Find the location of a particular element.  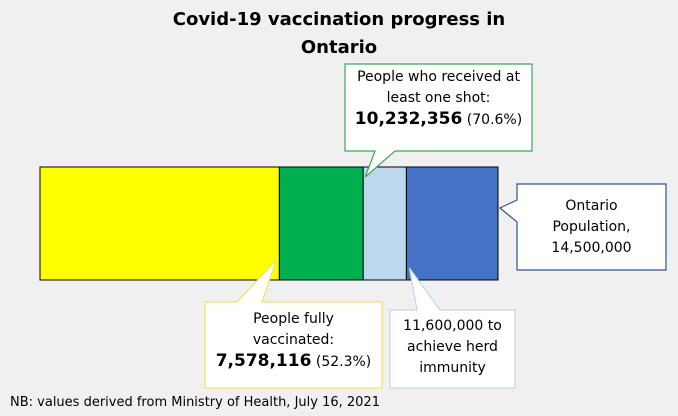

chart-title-line-1: Covid-19 vaccination progress in is located at coordinates (339, 19).